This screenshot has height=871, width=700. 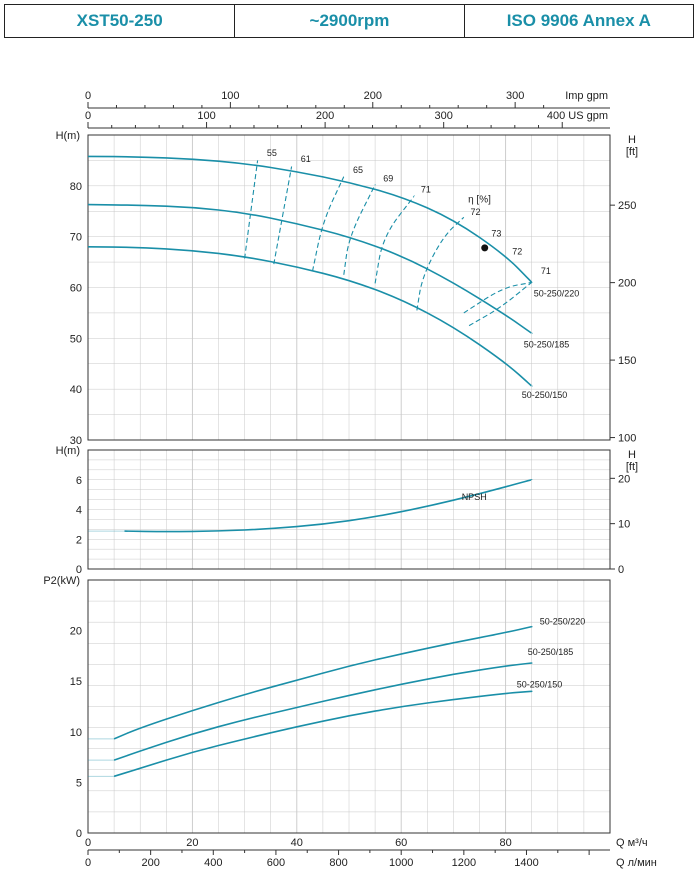 I want to click on y-tick-label: 40, so click(x=76, y=390).